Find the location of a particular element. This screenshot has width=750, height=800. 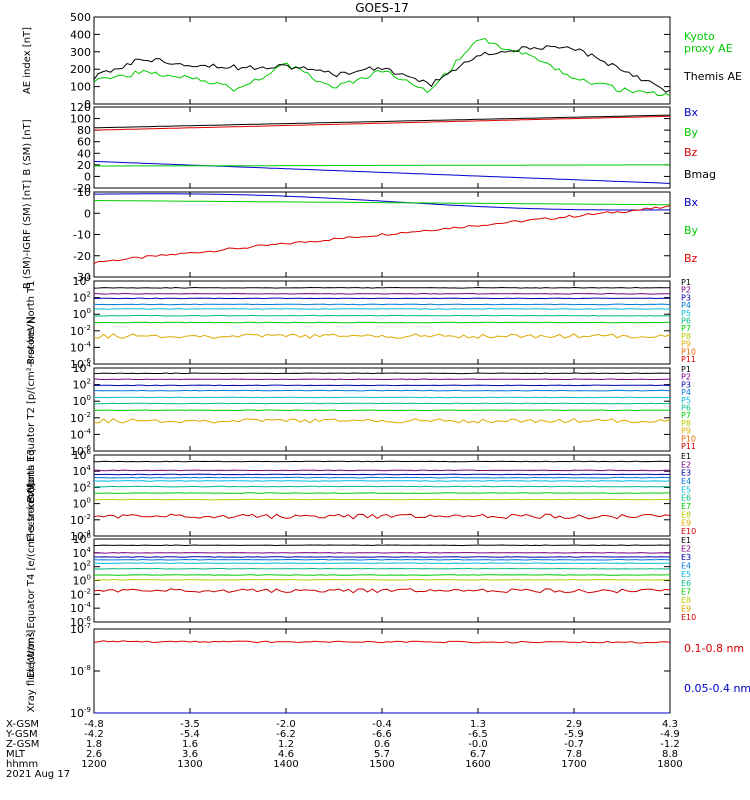

series-bx is located at coordinates (382, 172).